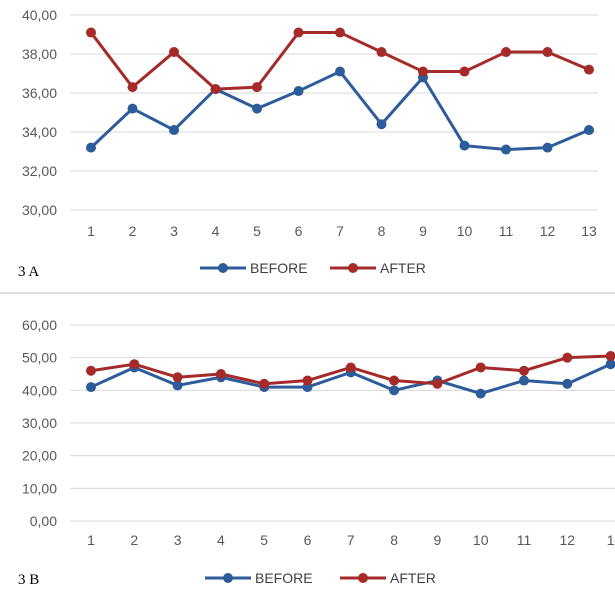  What do you see at coordinates (39, 132) in the screenshot?
I see `y-tick-label: 34,00` at bounding box center [39, 132].